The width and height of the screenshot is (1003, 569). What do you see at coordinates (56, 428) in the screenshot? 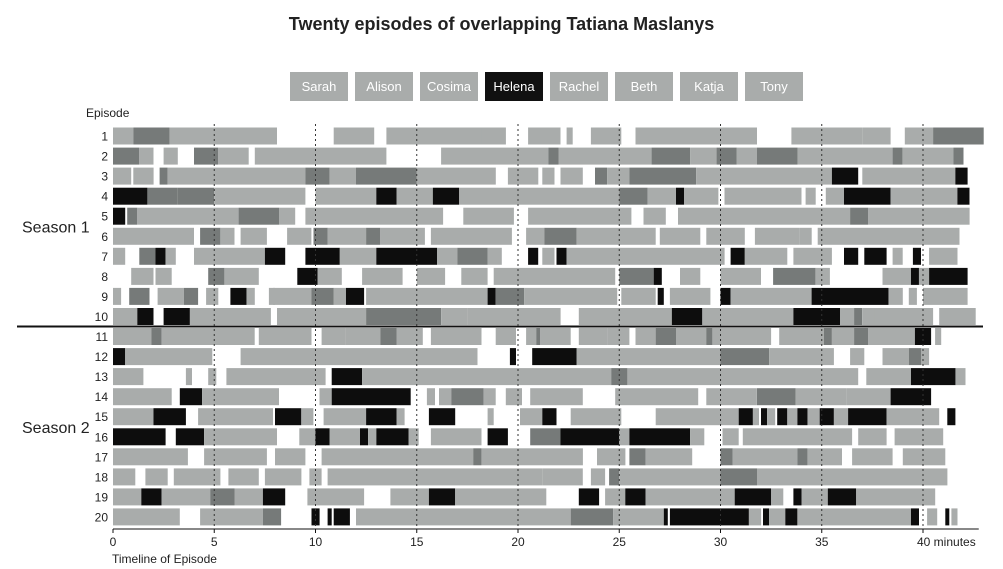
I see `season-label: Season 2` at bounding box center [56, 428].